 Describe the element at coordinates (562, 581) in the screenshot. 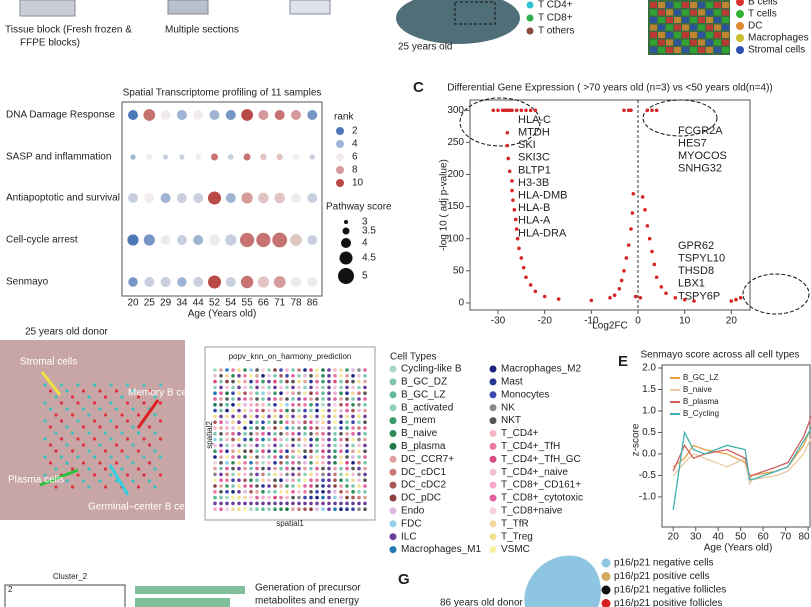

I see `tissue-image` at that location.